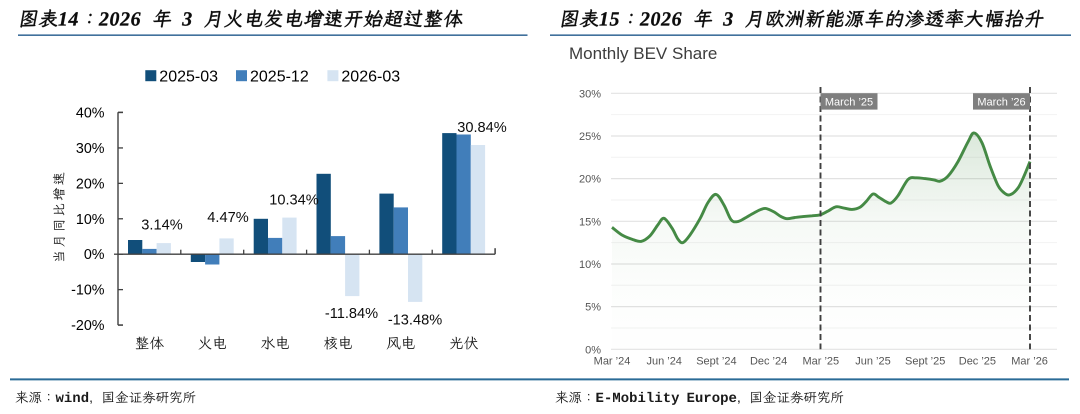 The width and height of the screenshot is (1080, 414). What do you see at coordinates (415, 320) in the screenshot?
I see `svg-text: -13.48%` at bounding box center [415, 320].